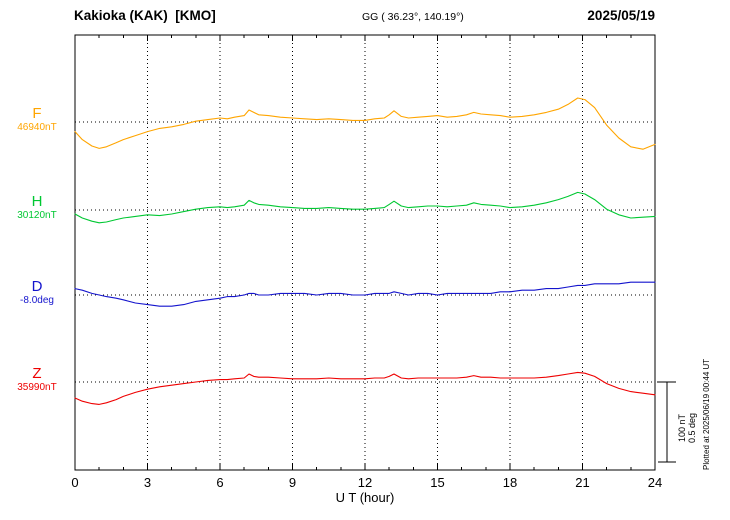  Describe the element at coordinates (365, 497) in the screenshot. I see `x-axis-title: U T (hour)` at that location.